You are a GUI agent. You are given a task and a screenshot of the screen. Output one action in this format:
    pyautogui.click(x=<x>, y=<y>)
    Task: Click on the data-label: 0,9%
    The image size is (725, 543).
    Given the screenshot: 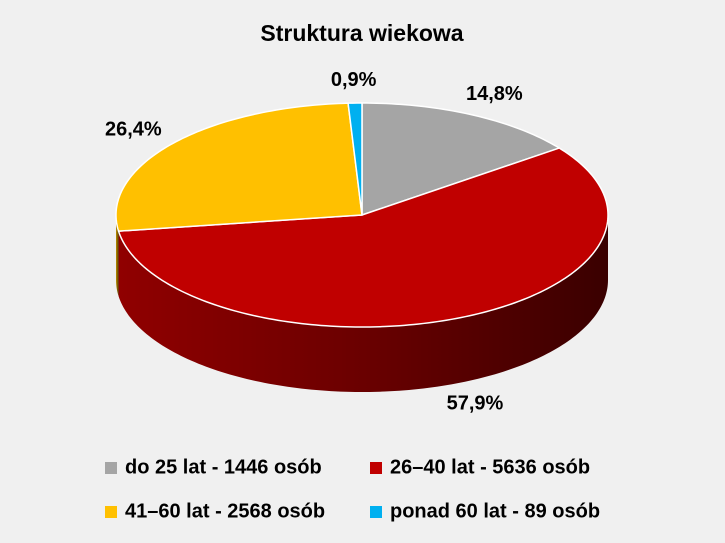 What is the action you would take?
    pyautogui.click(x=354, y=80)
    